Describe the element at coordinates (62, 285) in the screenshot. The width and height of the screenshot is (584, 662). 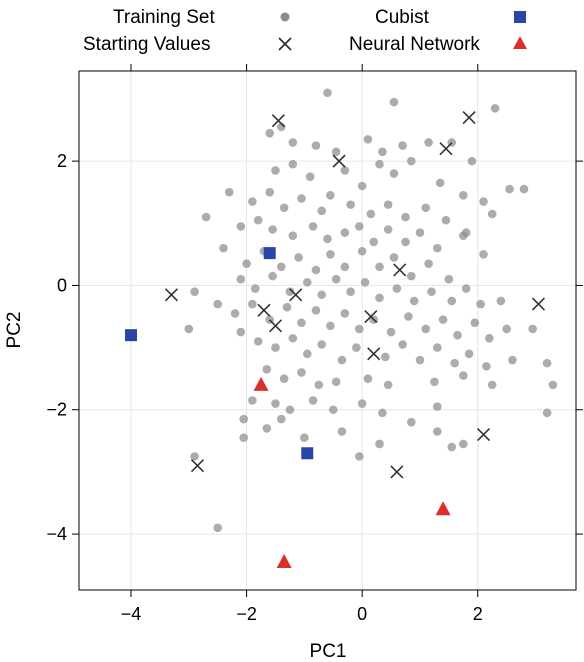
I see `y-tick-label: 0` at that location.